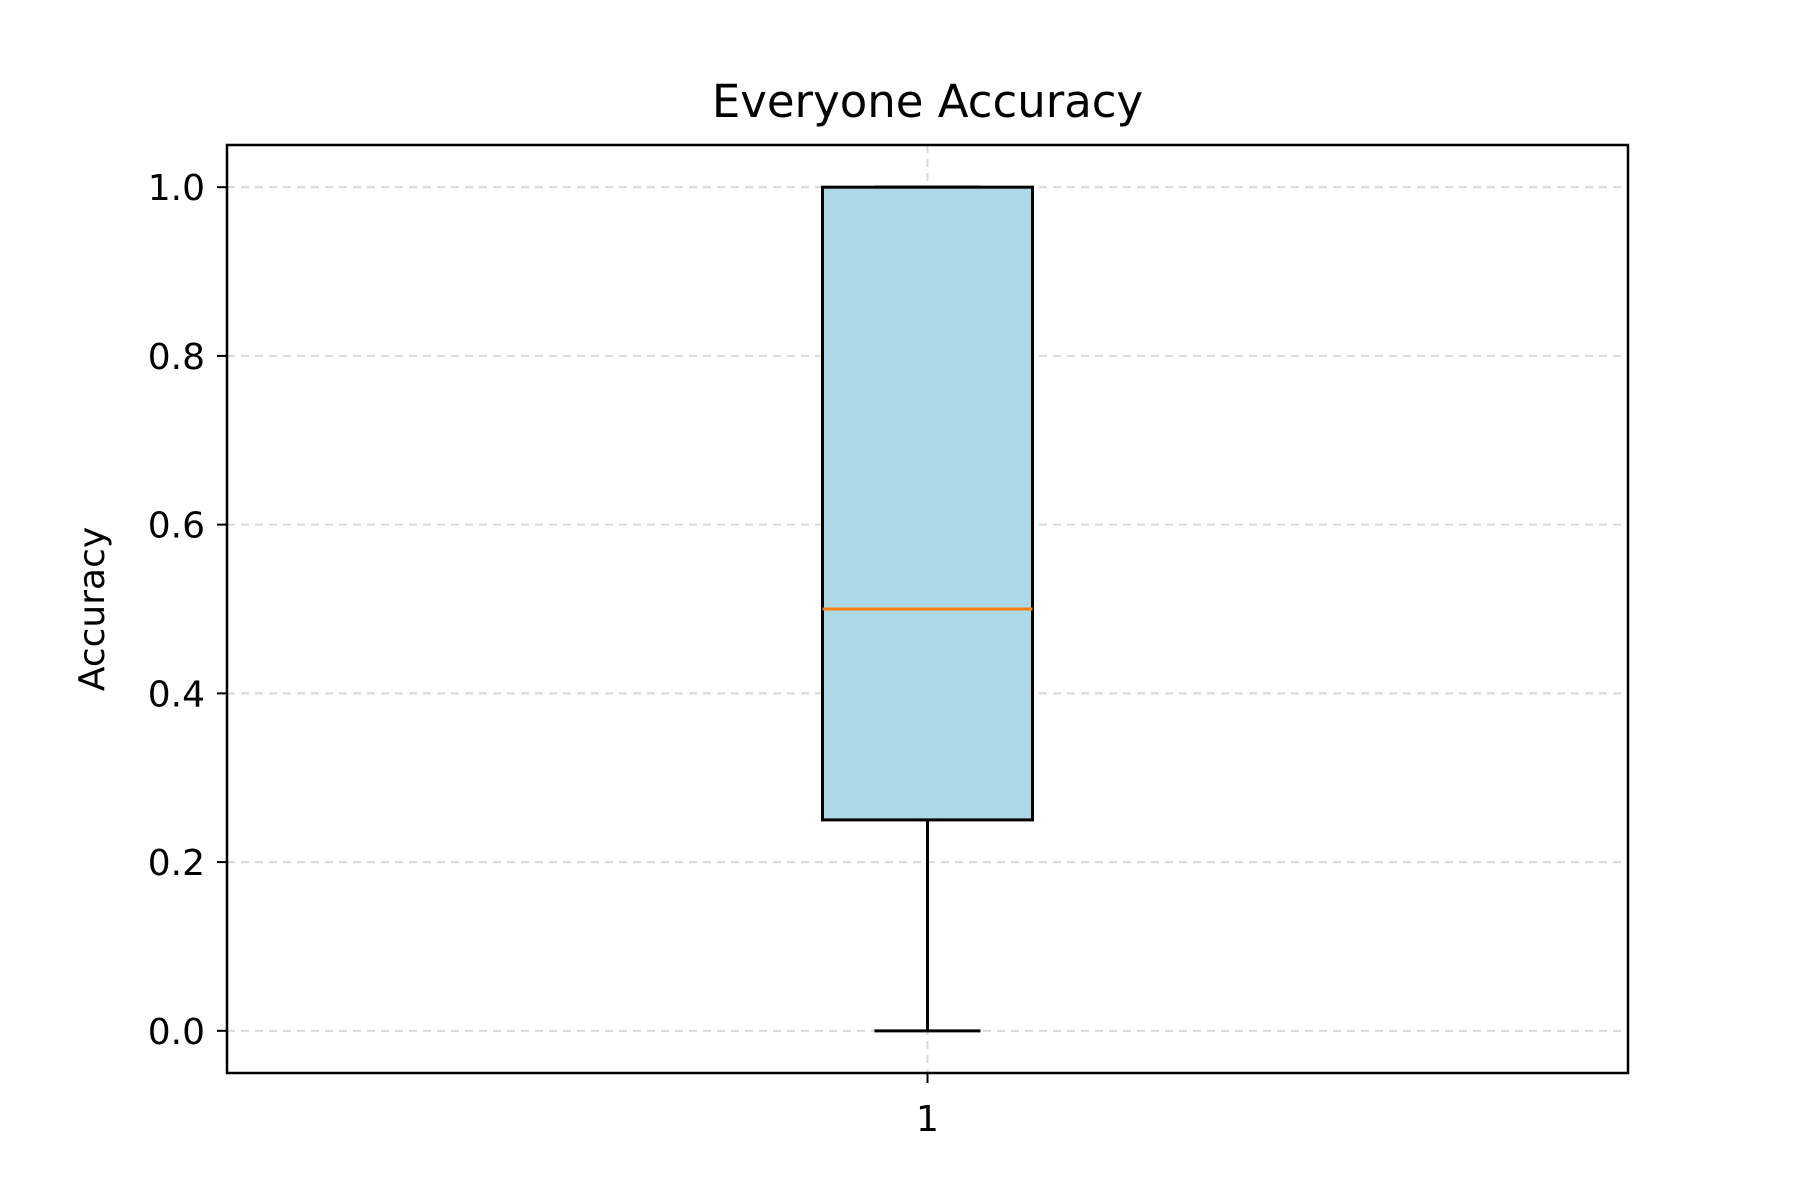 Image resolution: width=1800 pixels, height=1200 pixels. What do you see at coordinates (92, 609) in the screenshot?
I see `y-axis-label: Accuracy` at bounding box center [92, 609].